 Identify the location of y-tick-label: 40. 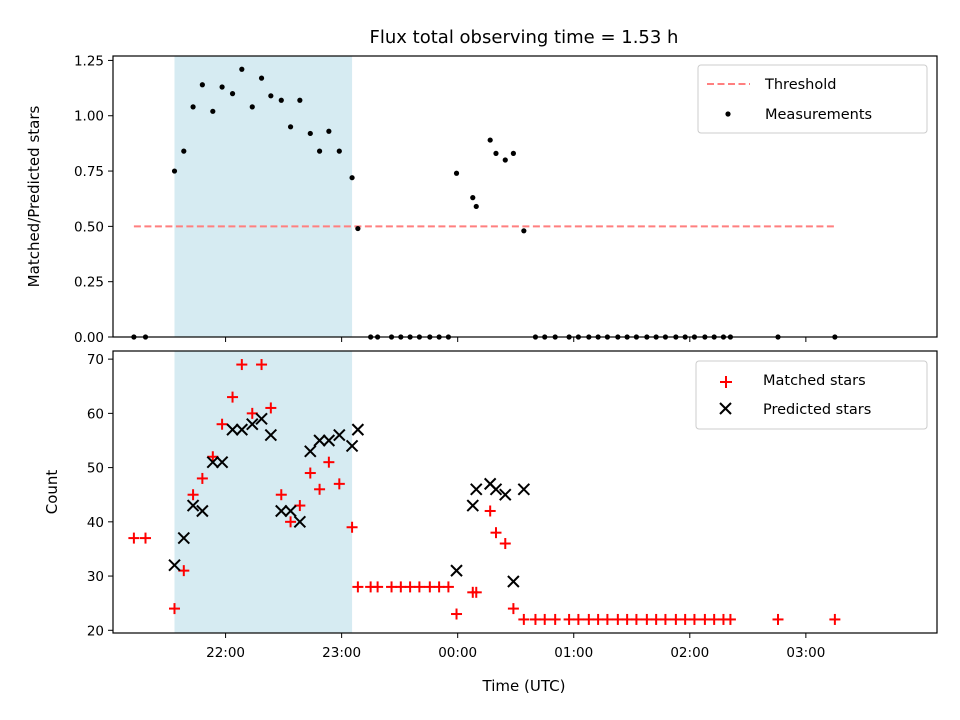
(95, 523).